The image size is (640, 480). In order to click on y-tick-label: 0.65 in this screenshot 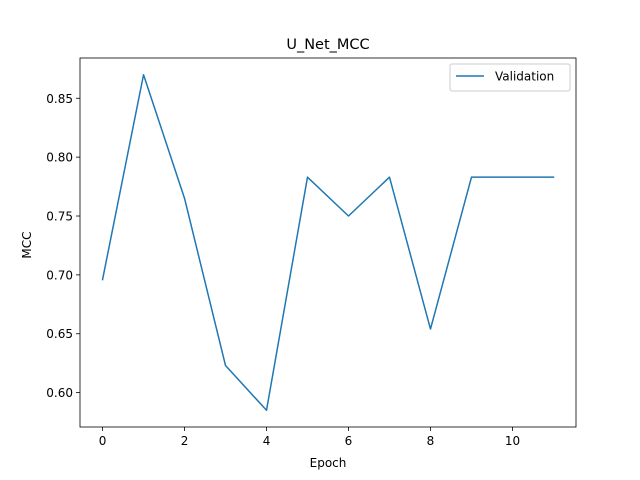, I will do `click(59, 334)`.